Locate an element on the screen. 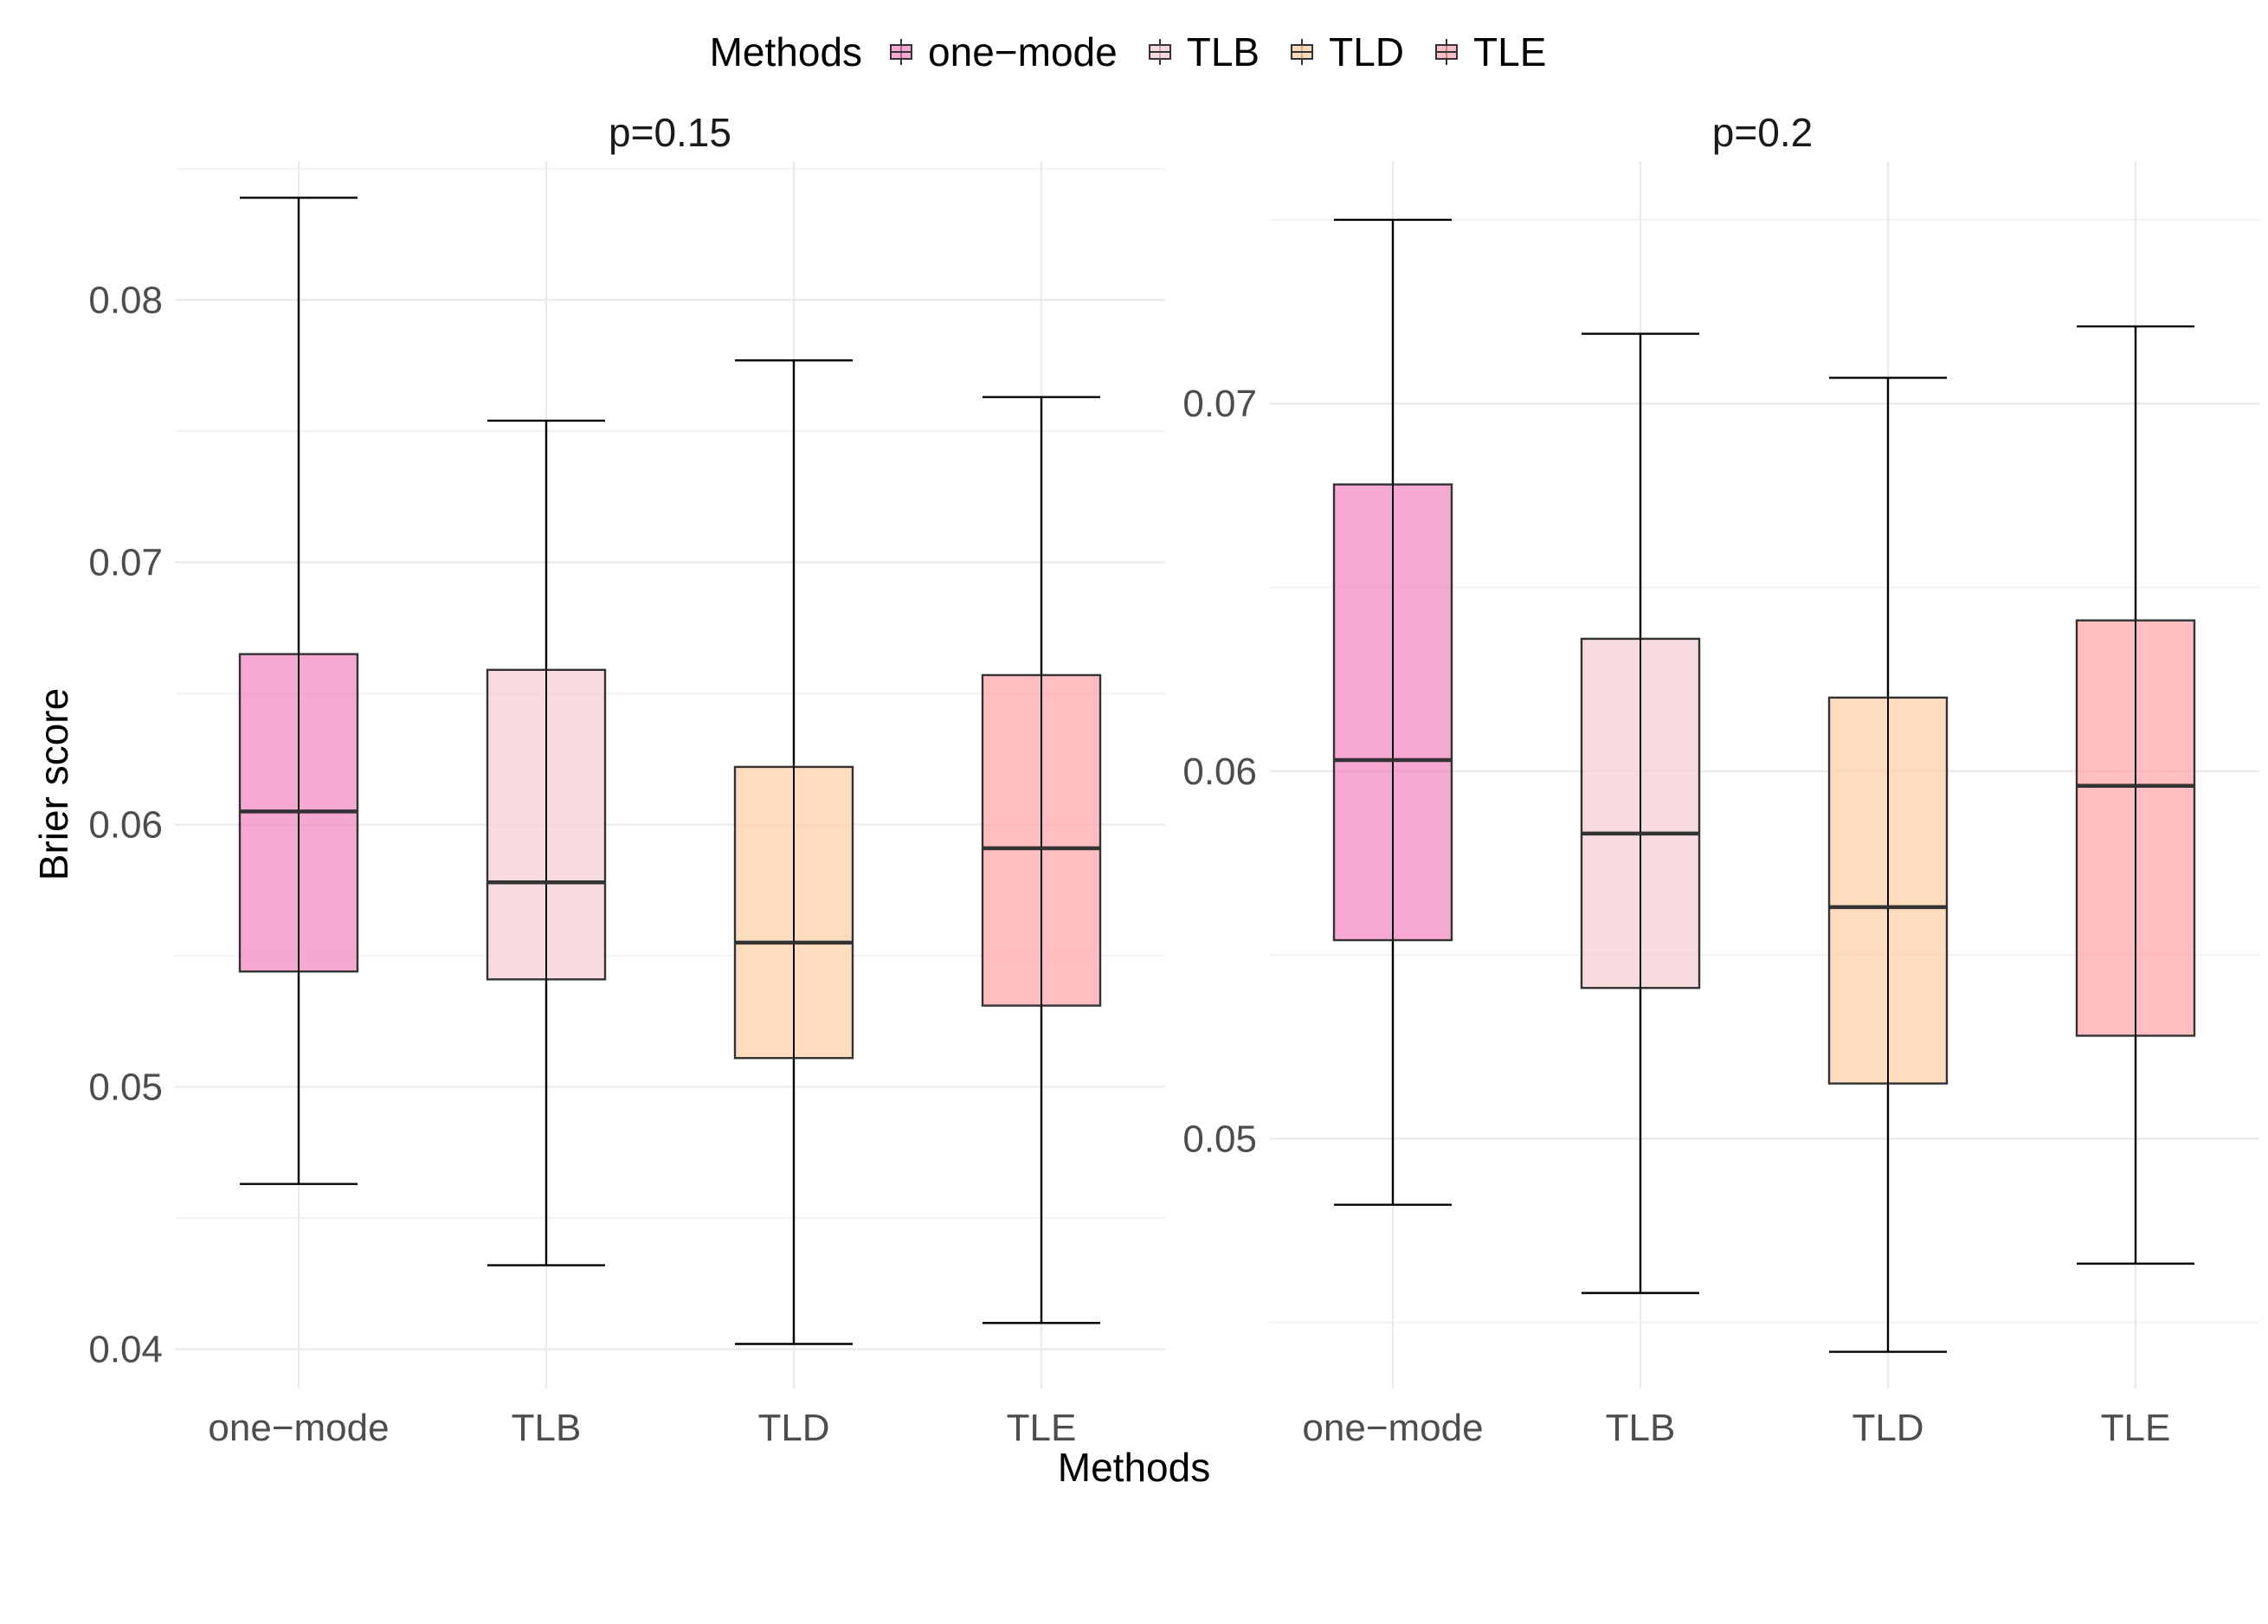  legend-label-tlb: TLB is located at coordinates (1223, 51).